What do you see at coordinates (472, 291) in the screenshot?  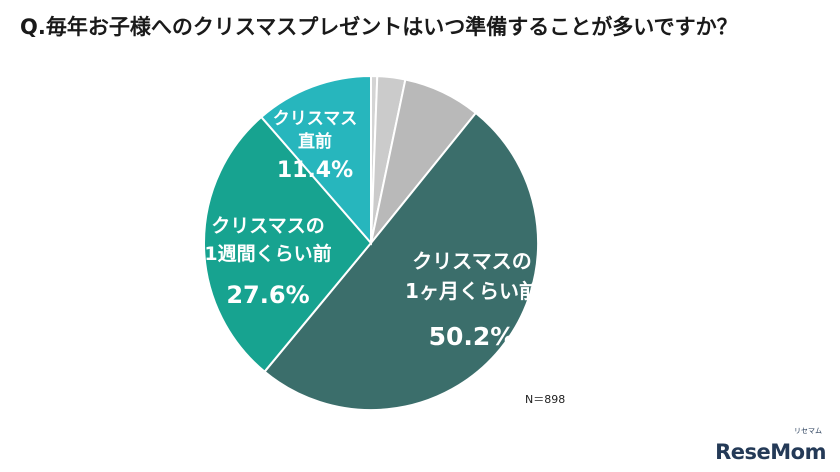 I see `slice-label-3-line-1: 1ヶ月くらい前` at bounding box center [472, 291].